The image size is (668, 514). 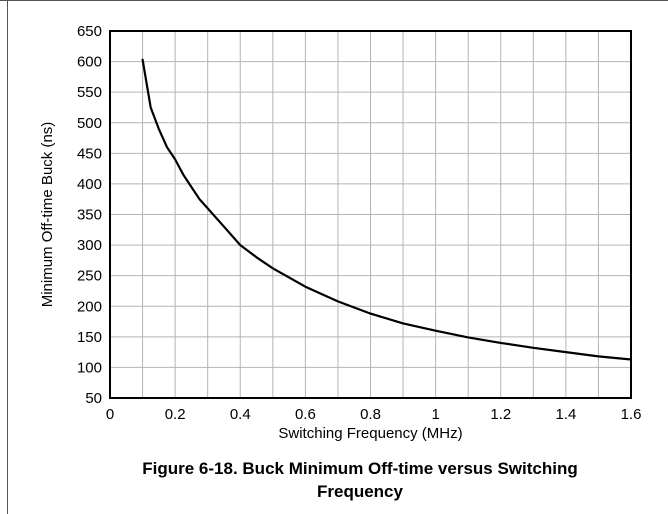 What do you see at coordinates (370, 414) in the screenshot?
I see `x-tick-label: 0.8` at bounding box center [370, 414].